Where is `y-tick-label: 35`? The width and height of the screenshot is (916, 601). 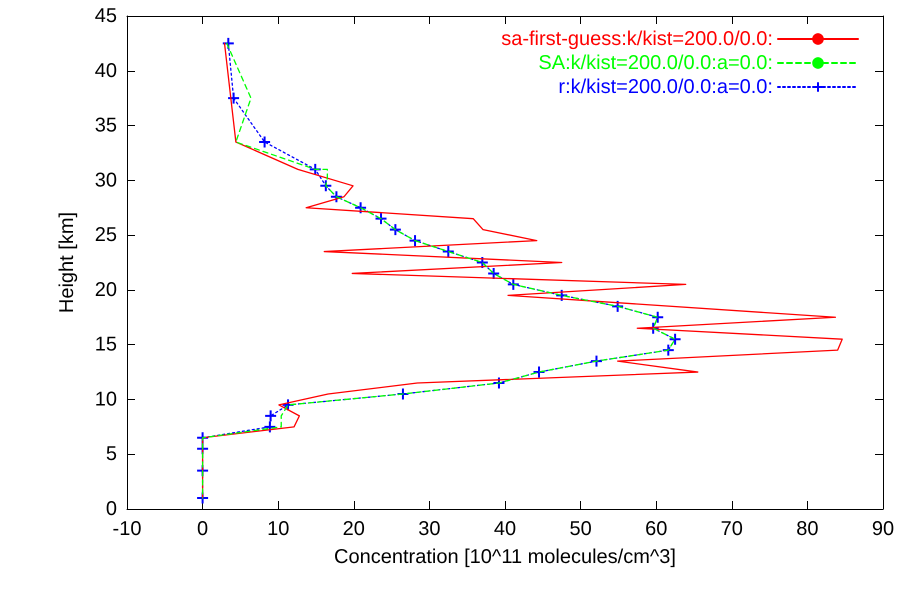
y-tick-label: 35 is located at coordinates (105, 125).